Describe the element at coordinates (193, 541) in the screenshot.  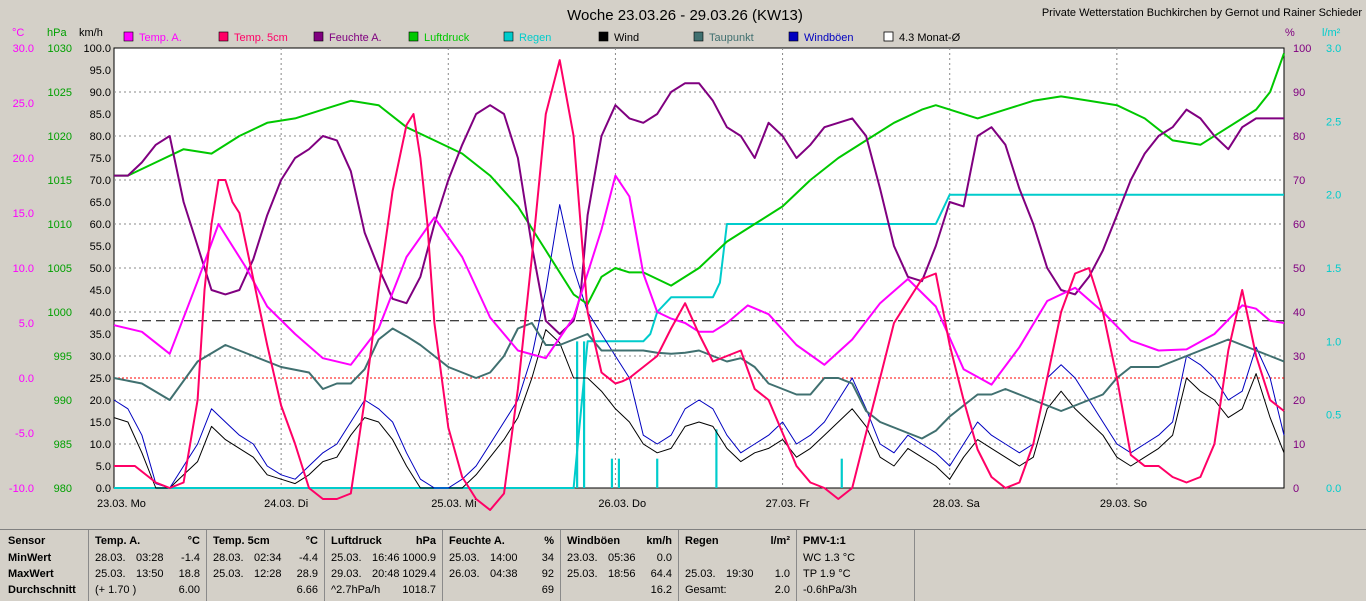
I see `stats-unit-temp_a: °C` at that location.